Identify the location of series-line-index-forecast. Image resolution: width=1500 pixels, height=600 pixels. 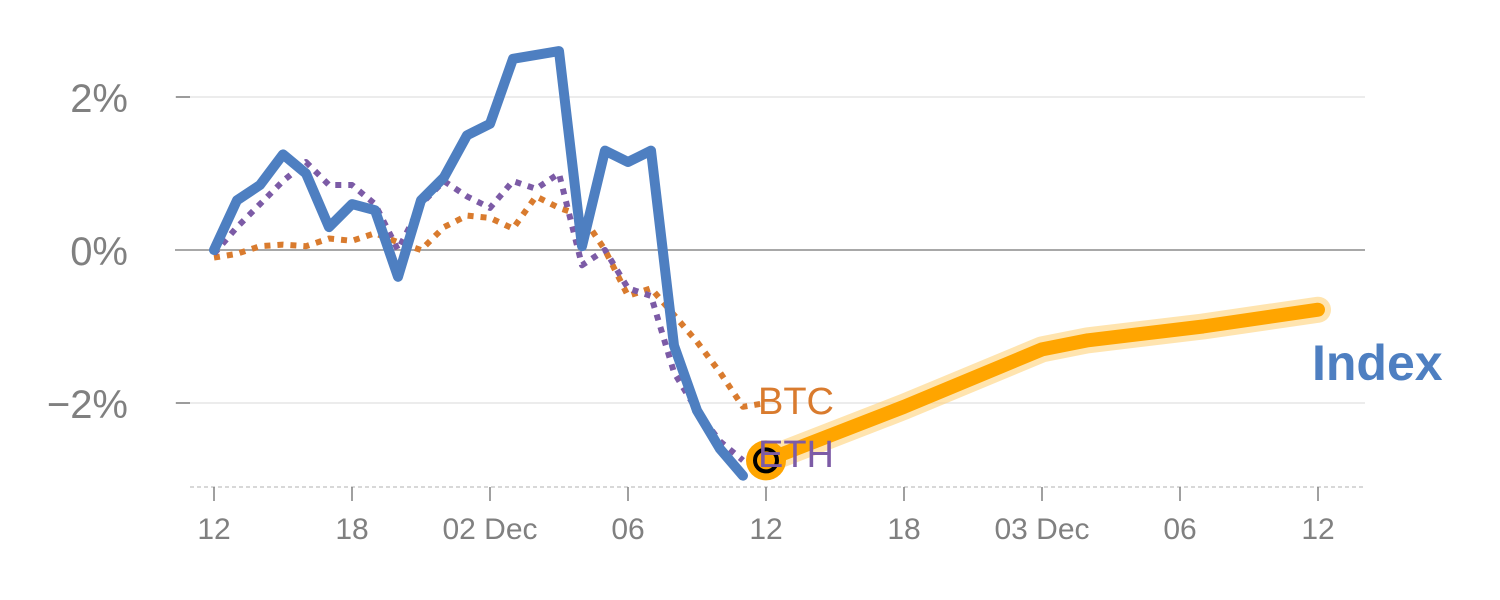
(1042, 385).